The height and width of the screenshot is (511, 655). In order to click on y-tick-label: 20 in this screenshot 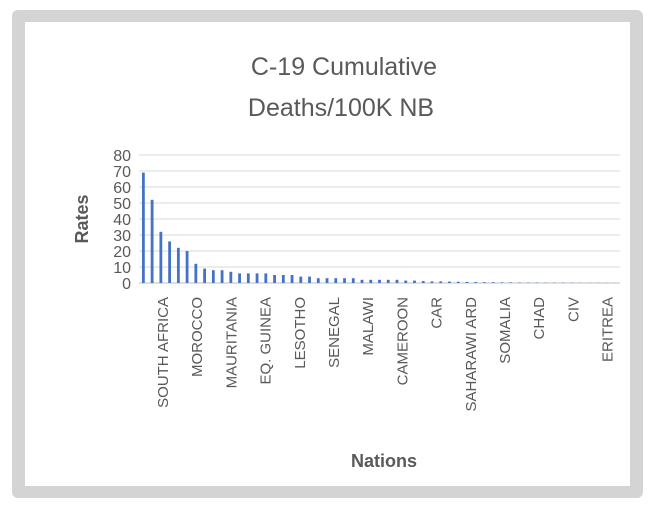, I will do `click(122, 252)`.